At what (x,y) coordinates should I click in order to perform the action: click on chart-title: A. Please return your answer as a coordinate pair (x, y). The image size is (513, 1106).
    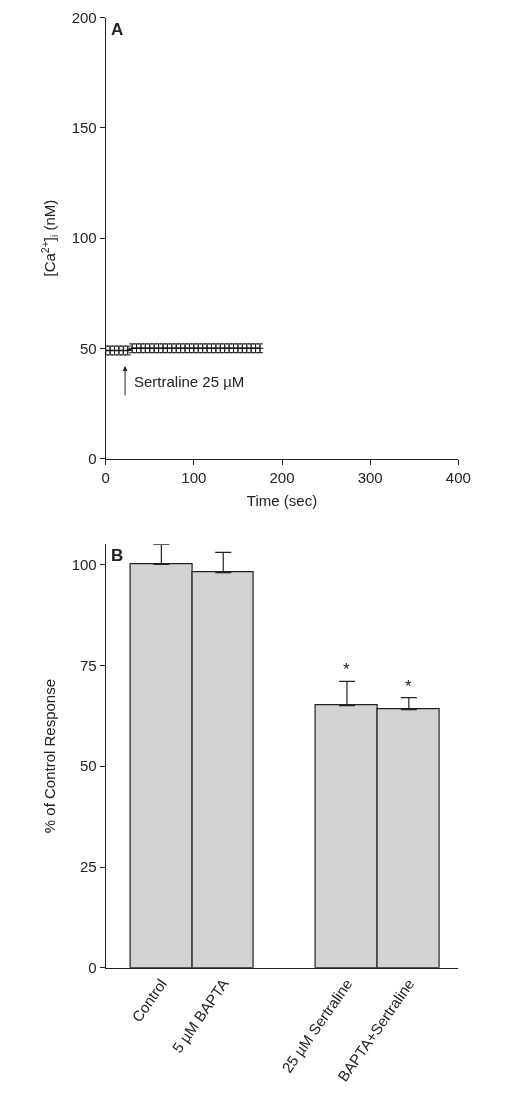
    Looking at the image, I should click on (117, 29).